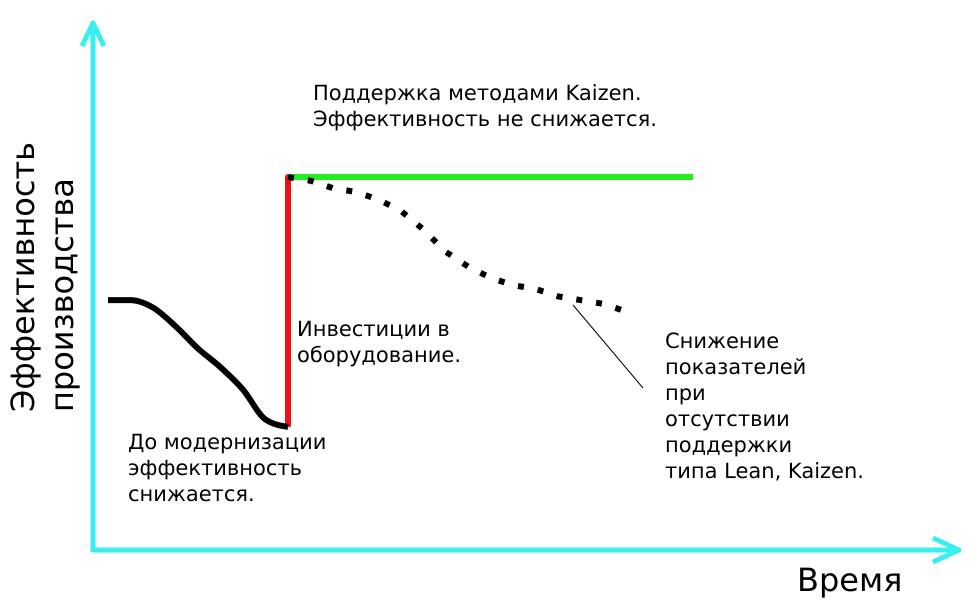  Describe the element at coordinates (42, 277) in the screenshot. I see `y-axis-title: Эффективность производства` at that location.